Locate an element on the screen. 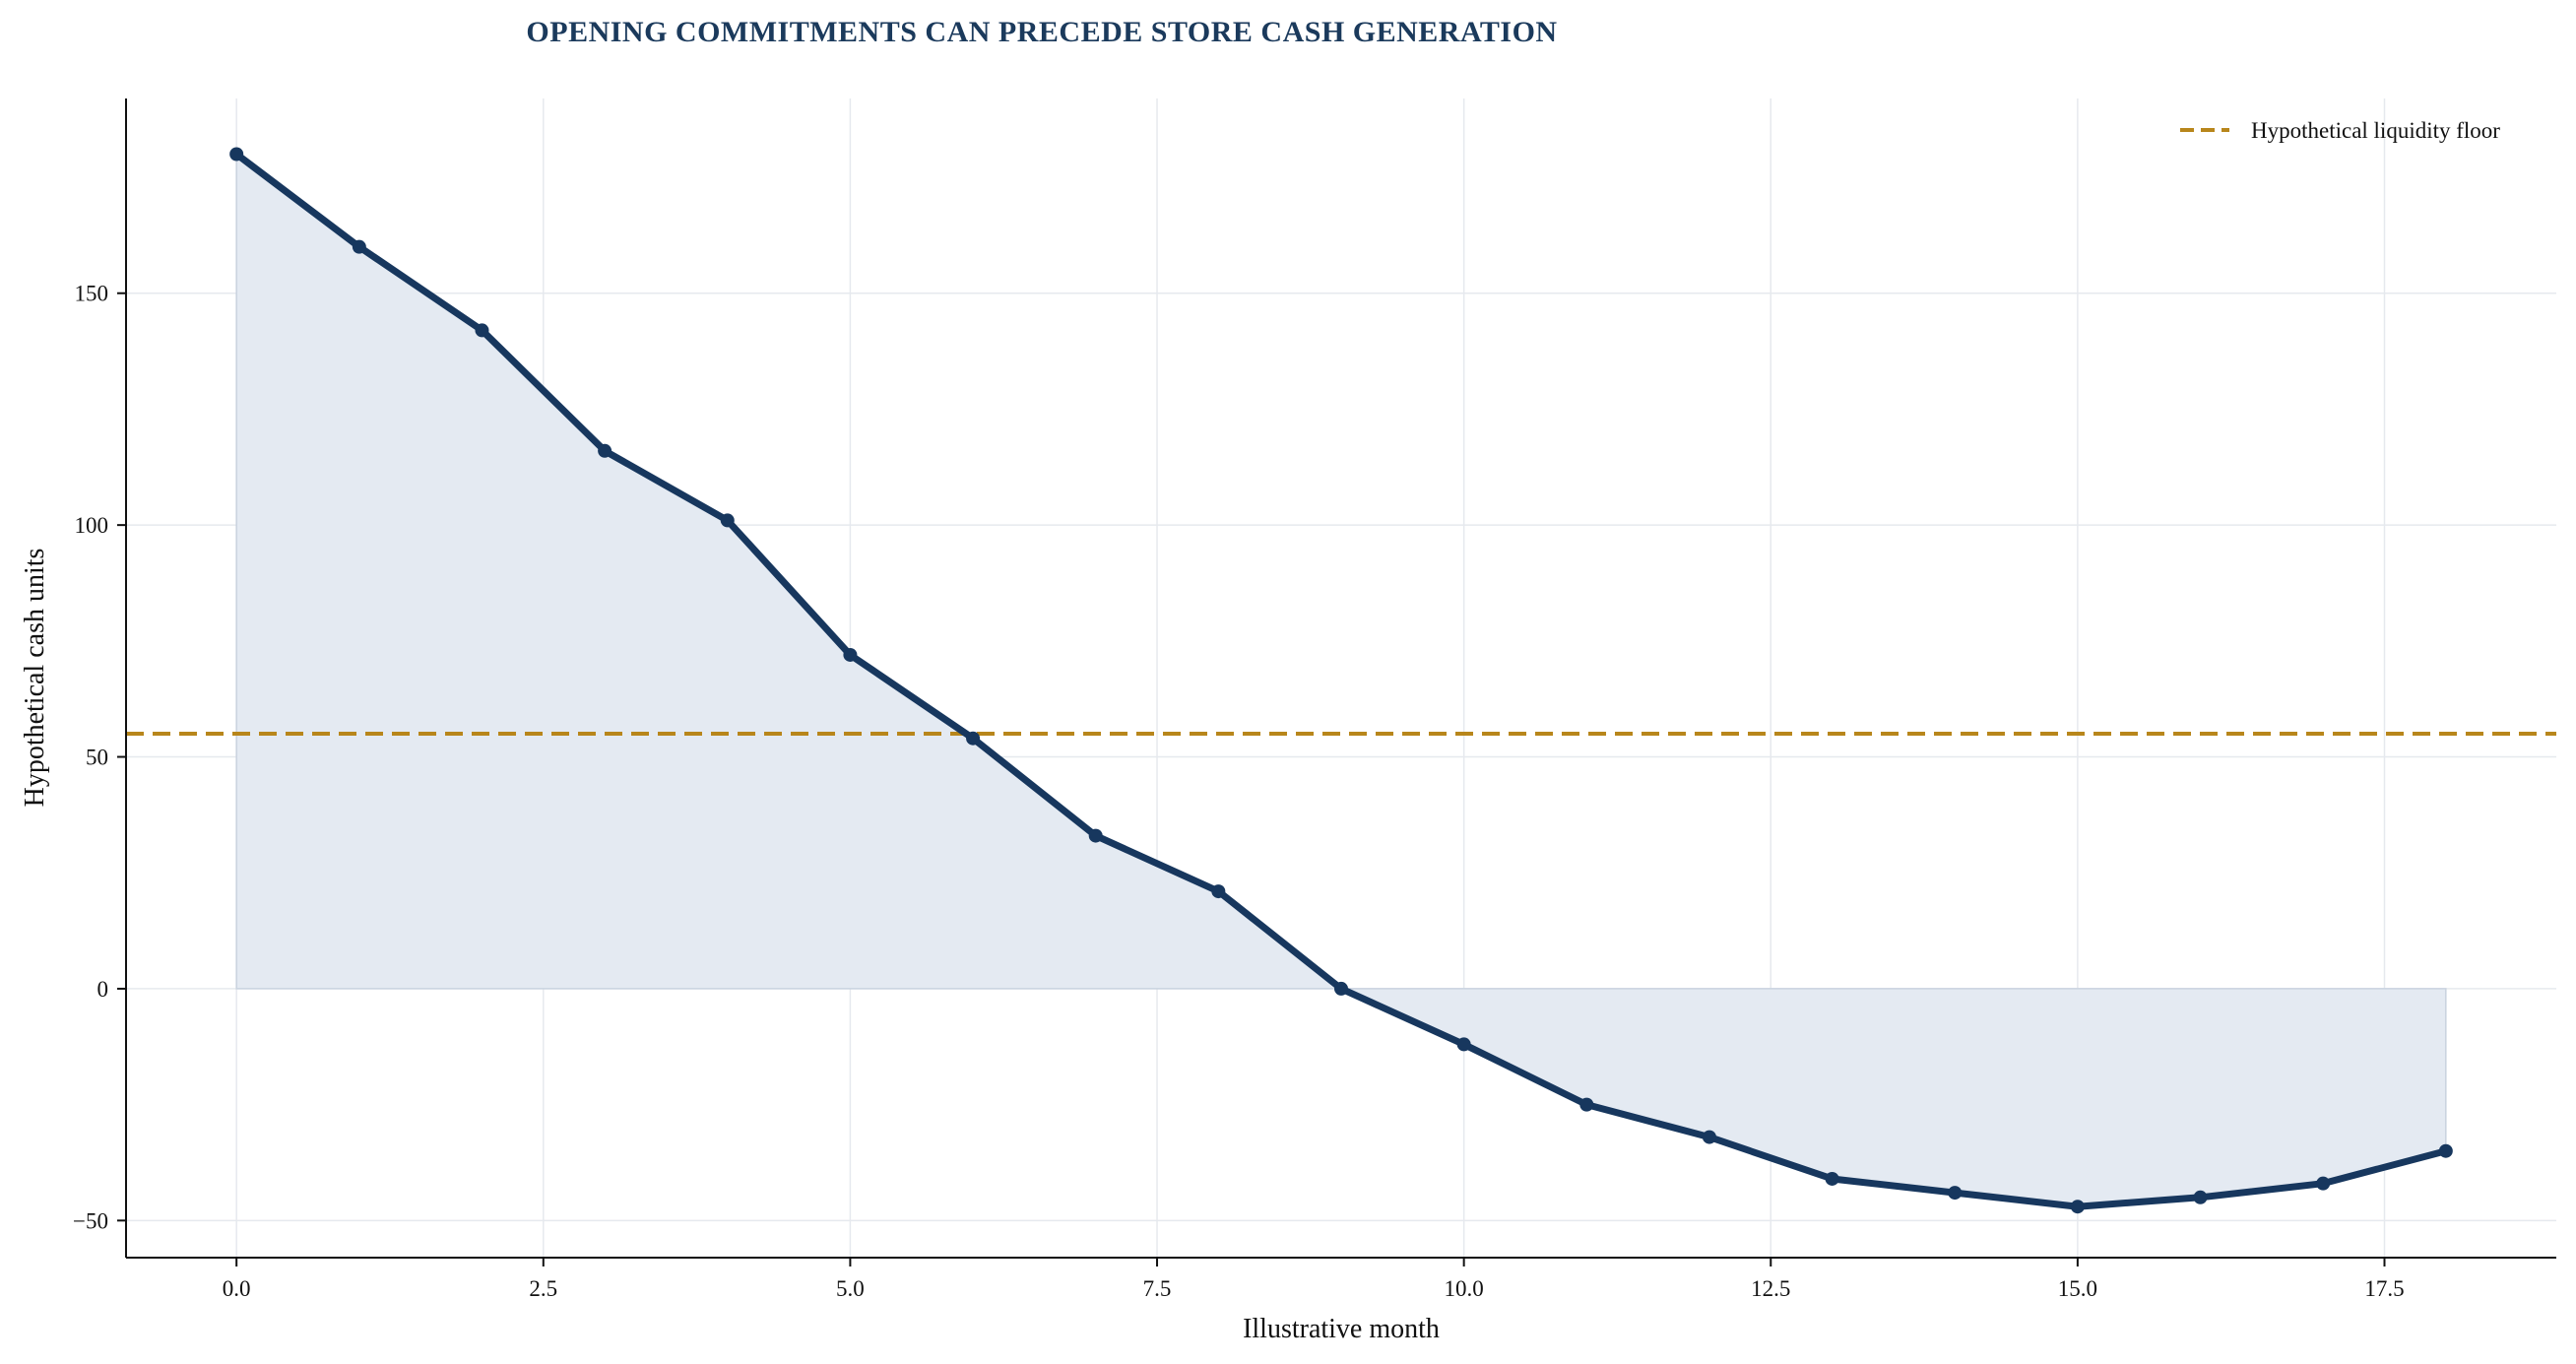 The image size is (2576, 1364). legend: Hypothetical liquidity floor is located at coordinates (2340, 130).